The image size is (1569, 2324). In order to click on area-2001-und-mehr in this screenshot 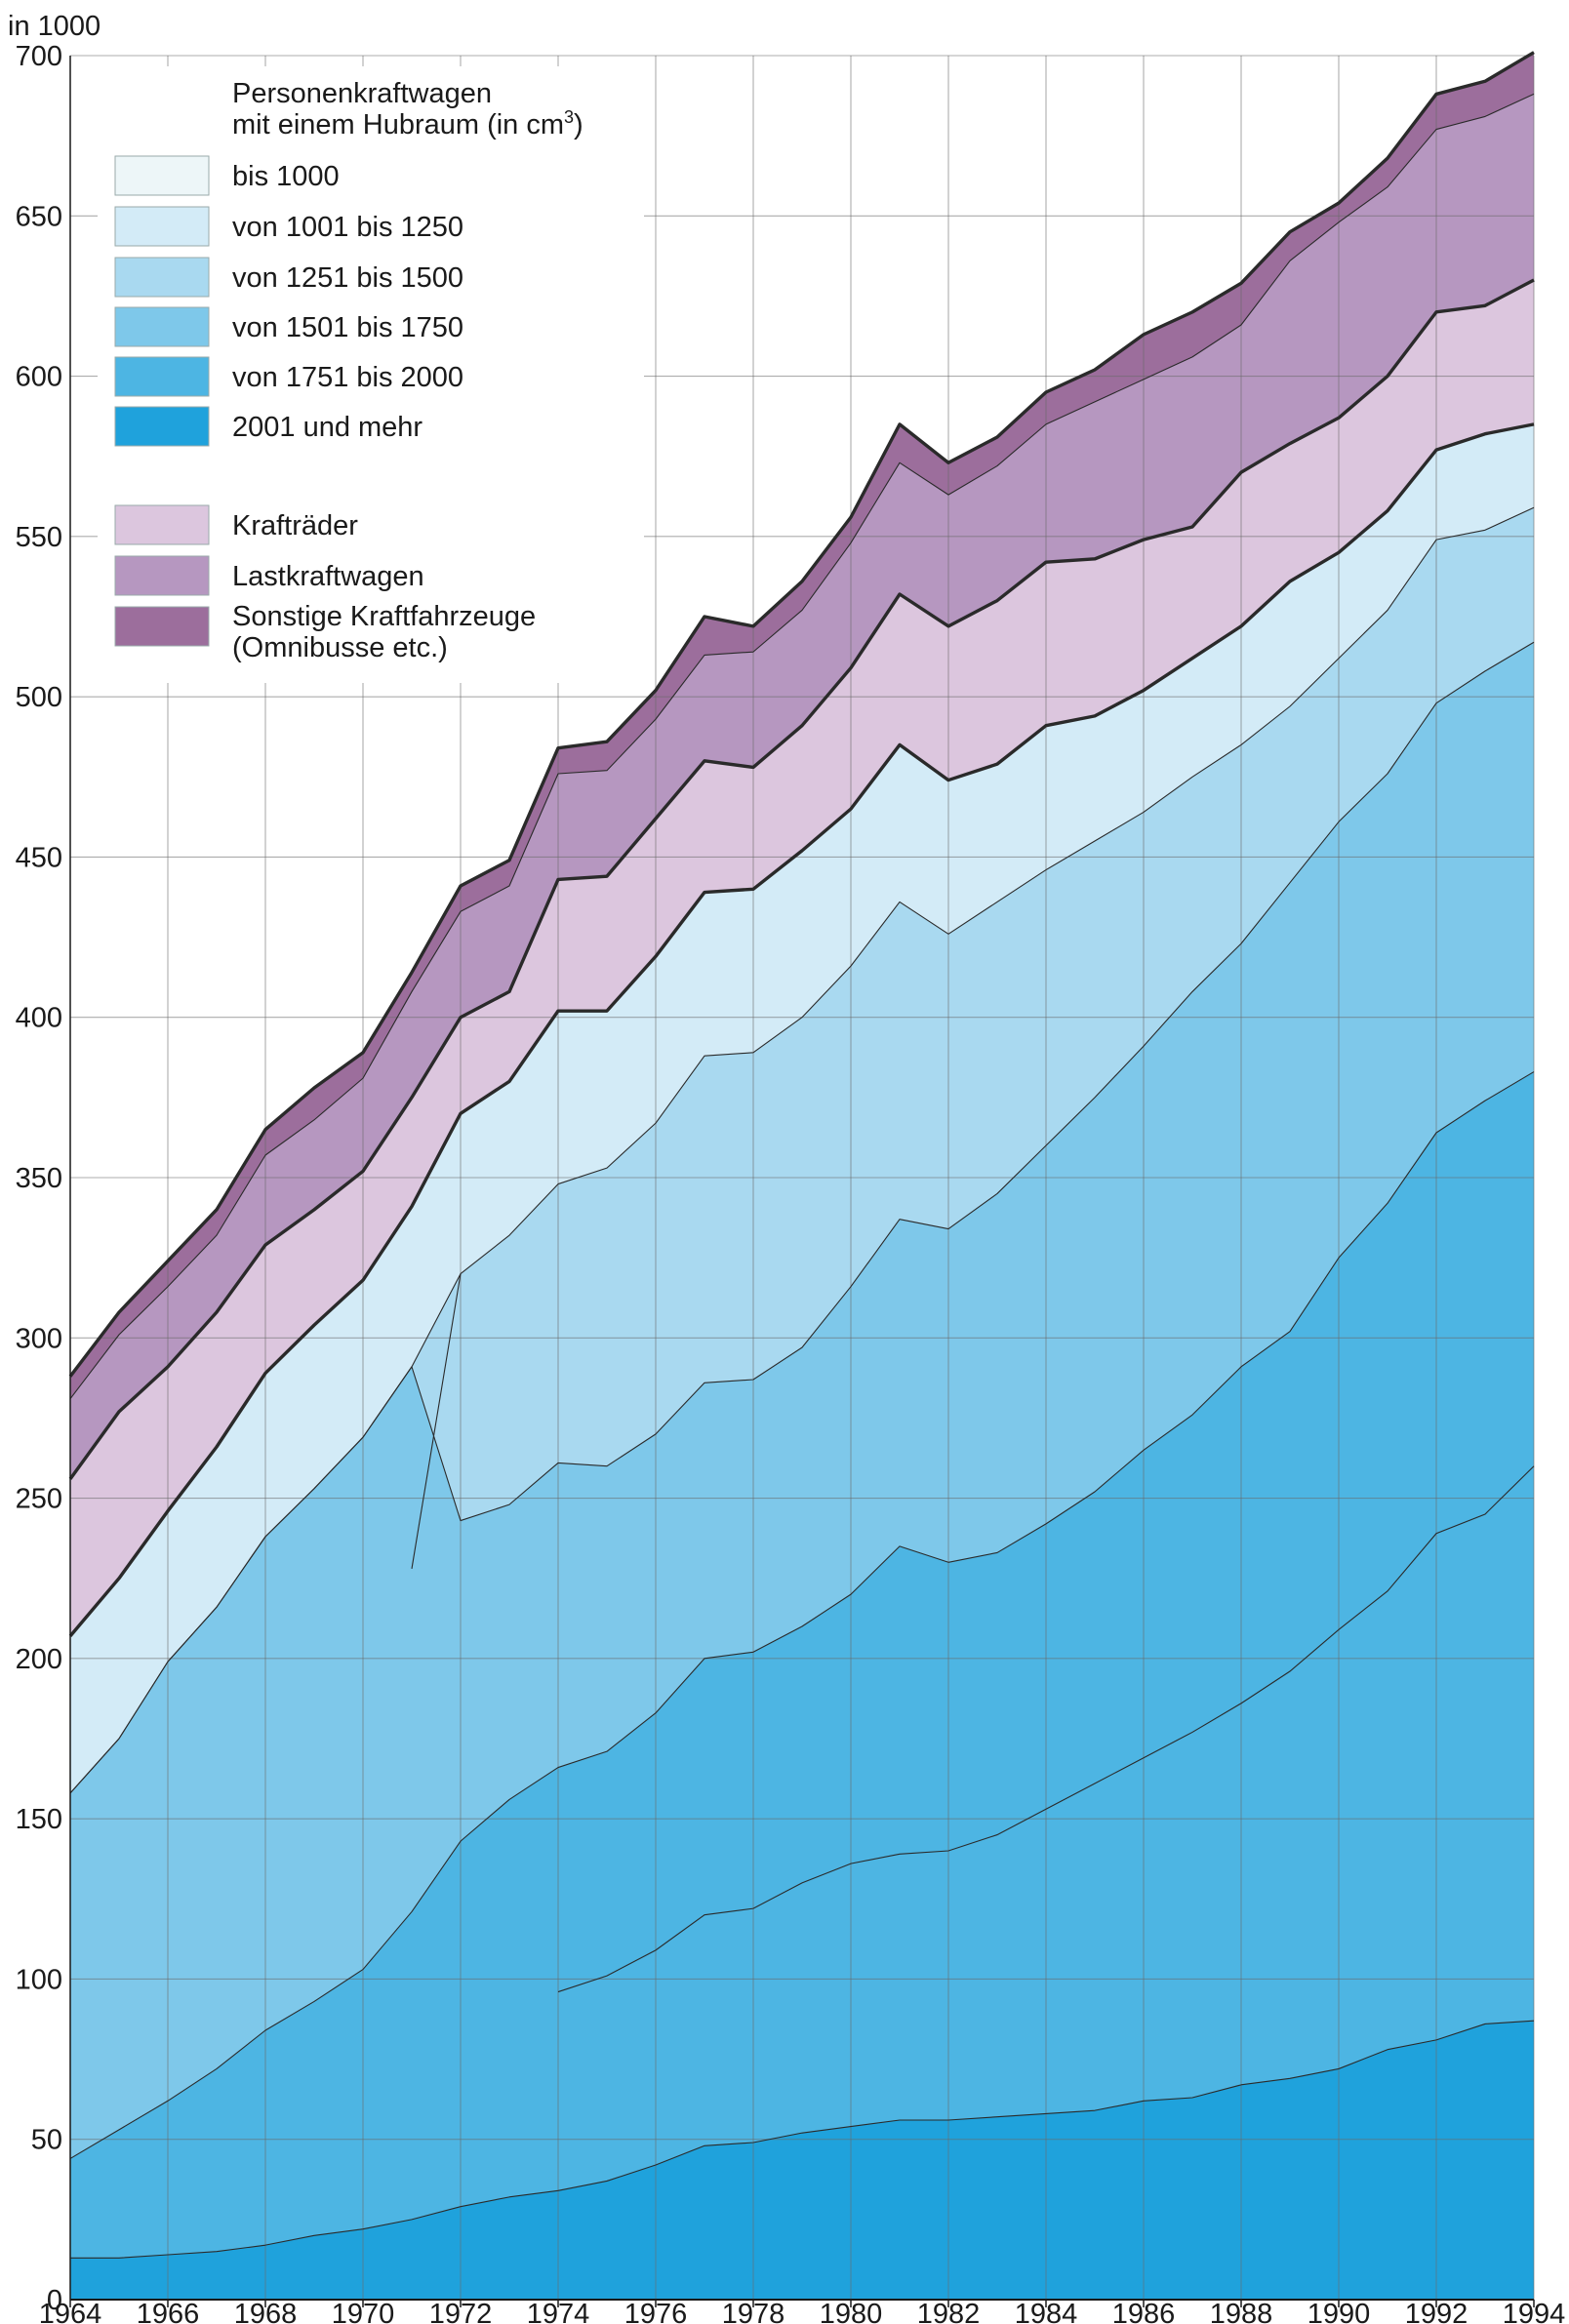, I will do `click(802, 2160)`.